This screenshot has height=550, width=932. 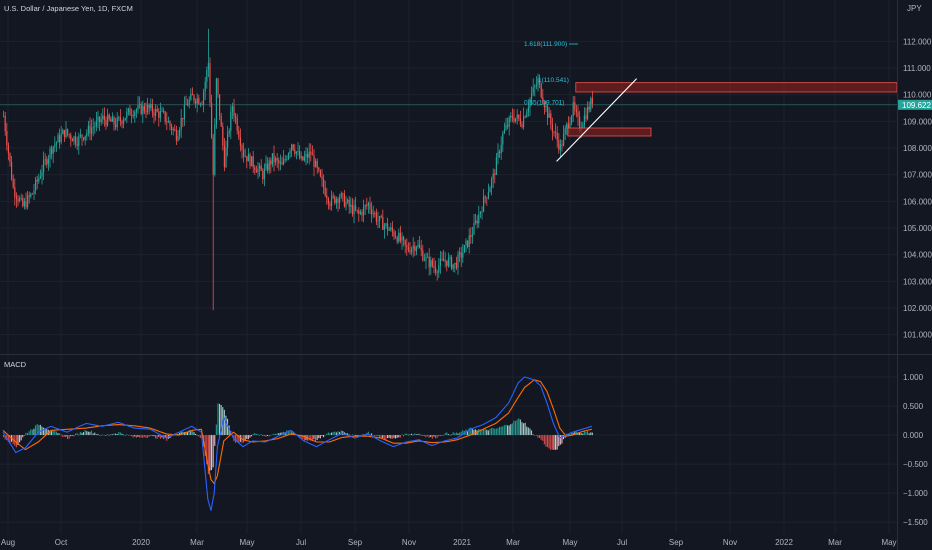 What do you see at coordinates (462, 542) in the screenshot?
I see `time-tick-label: 2021` at bounding box center [462, 542].